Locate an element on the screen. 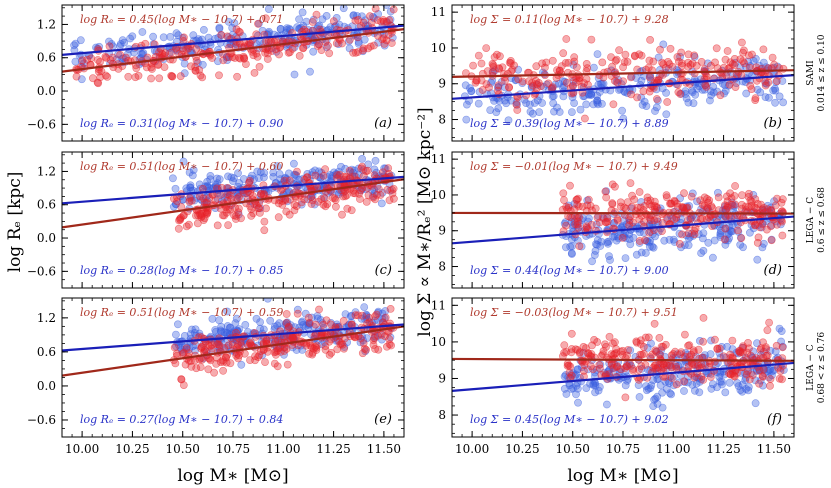  fit-blue-label: log Rₑ = 0.28(log M∗ − 10.7) + 0.85 is located at coordinates (181, 270).